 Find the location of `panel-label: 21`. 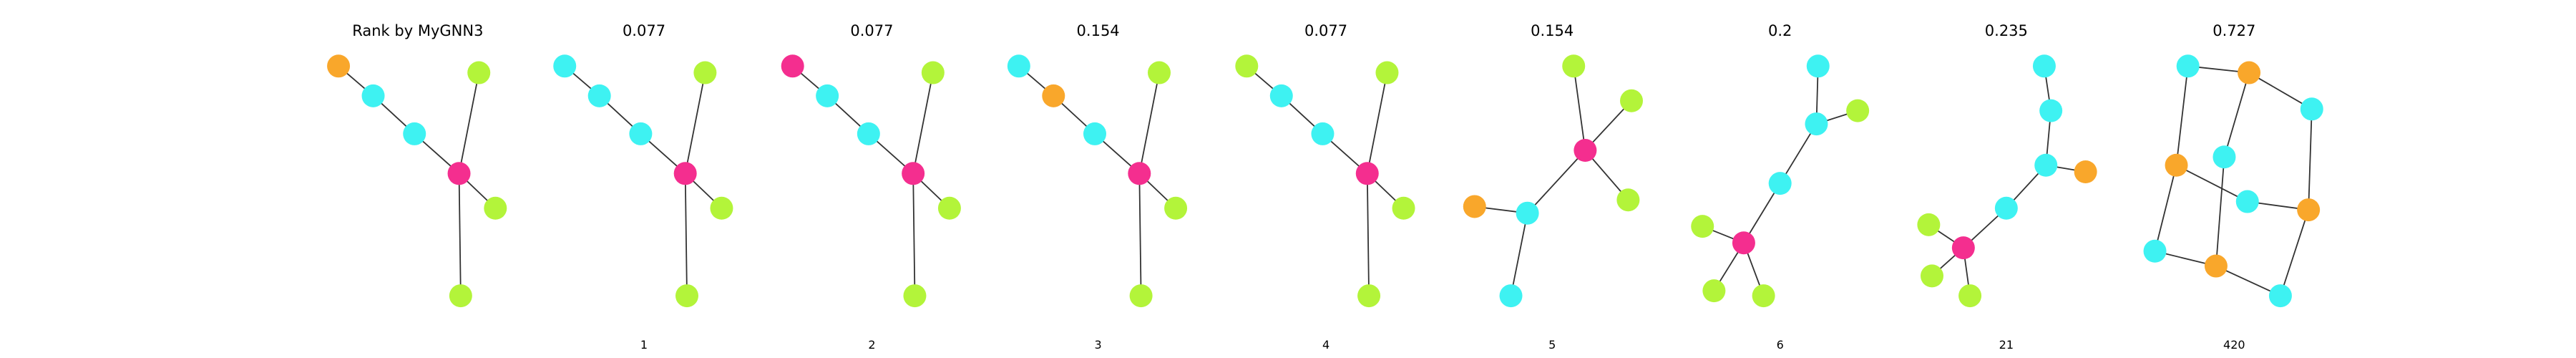

panel-label: 21 is located at coordinates (2006, 345).